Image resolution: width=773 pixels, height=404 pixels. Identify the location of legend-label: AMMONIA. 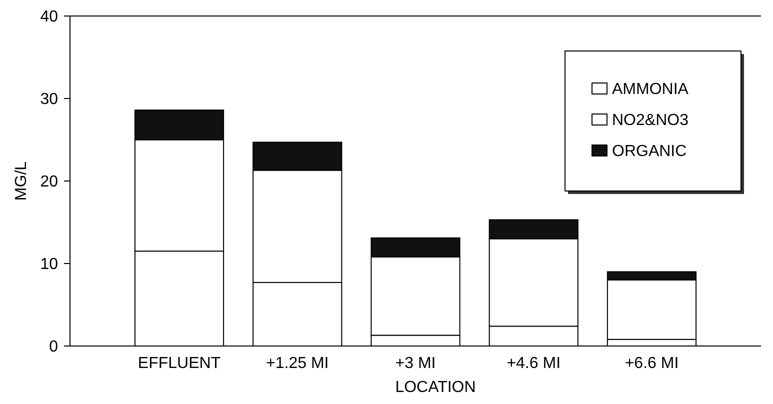
(650, 89).